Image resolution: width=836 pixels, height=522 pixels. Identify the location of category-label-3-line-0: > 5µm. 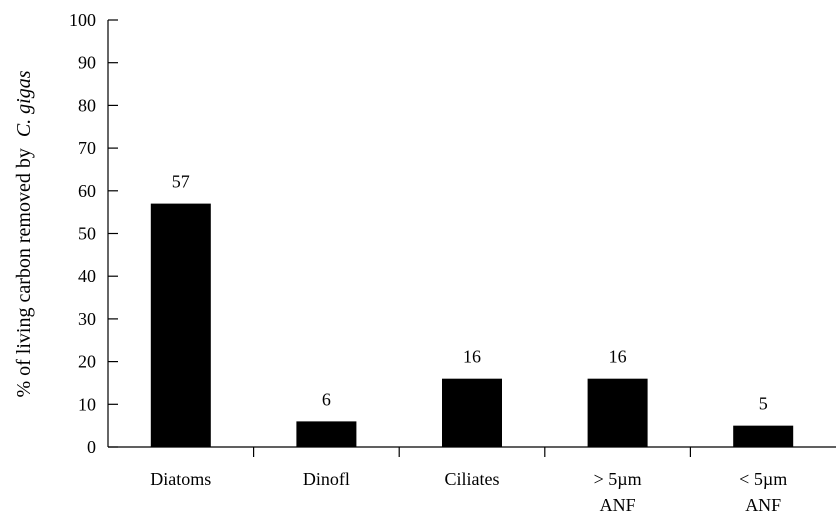
(618, 479).